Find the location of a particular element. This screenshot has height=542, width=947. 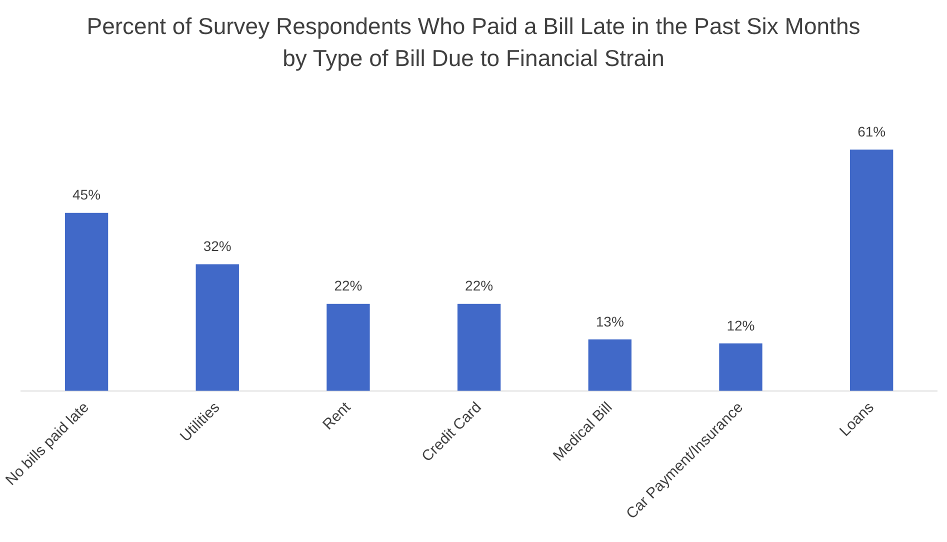

data-label: 13% is located at coordinates (610, 321).